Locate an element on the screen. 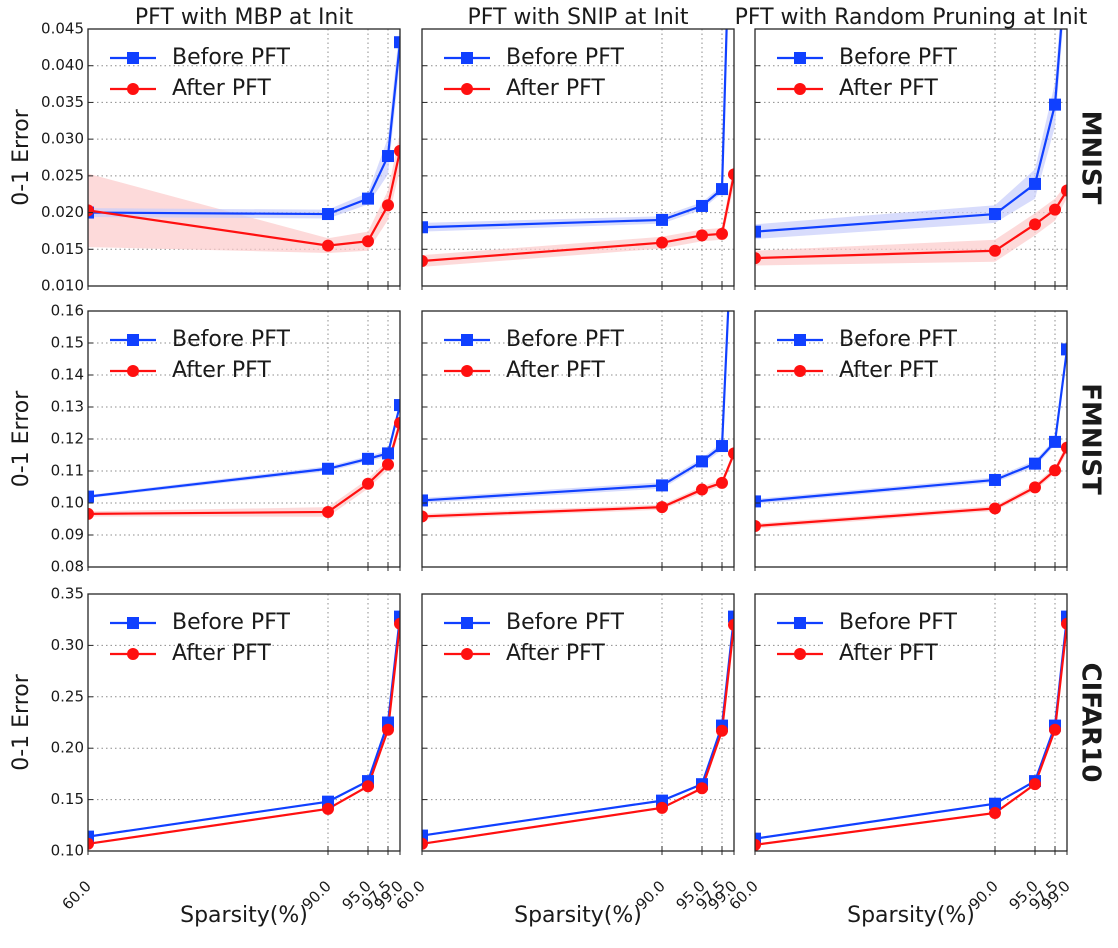 The height and width of the screenshot is (948, 1118). y-tick-label: 0.15 is located at coordinates (67, 343).